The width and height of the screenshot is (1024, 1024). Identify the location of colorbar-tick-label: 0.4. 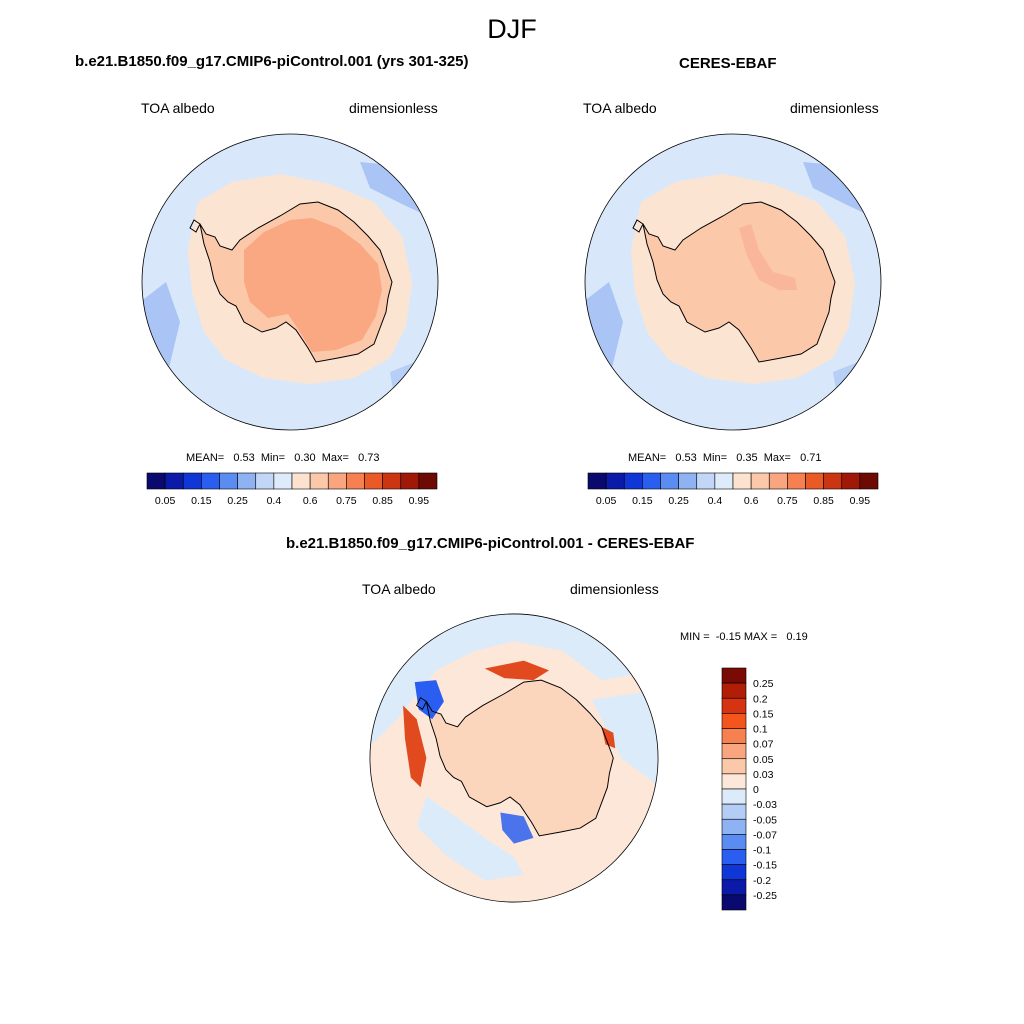
(274, 501).